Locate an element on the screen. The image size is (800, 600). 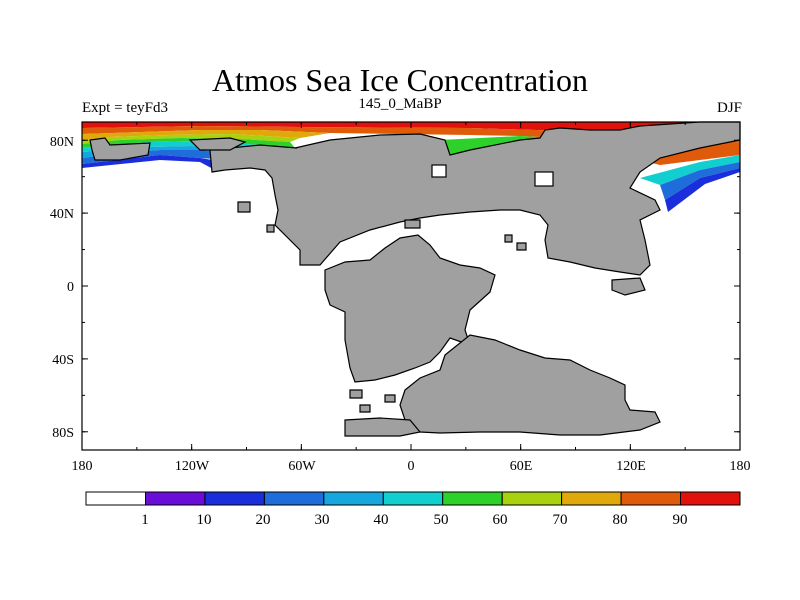
experiment-label: Expt = teyFd3 is located at coordinates (125, 108).